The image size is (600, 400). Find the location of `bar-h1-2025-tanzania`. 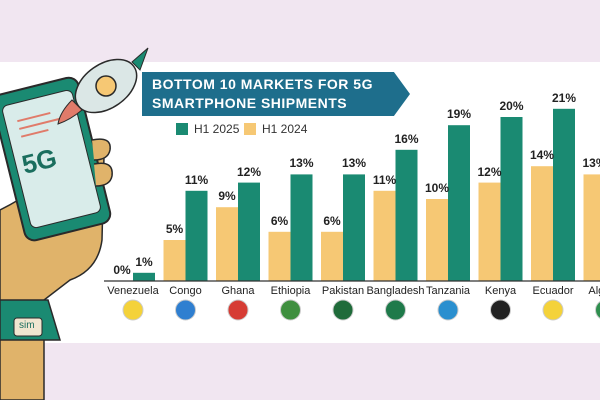

bar-h1-2025-tanzania is located at coordinates (459, 203).